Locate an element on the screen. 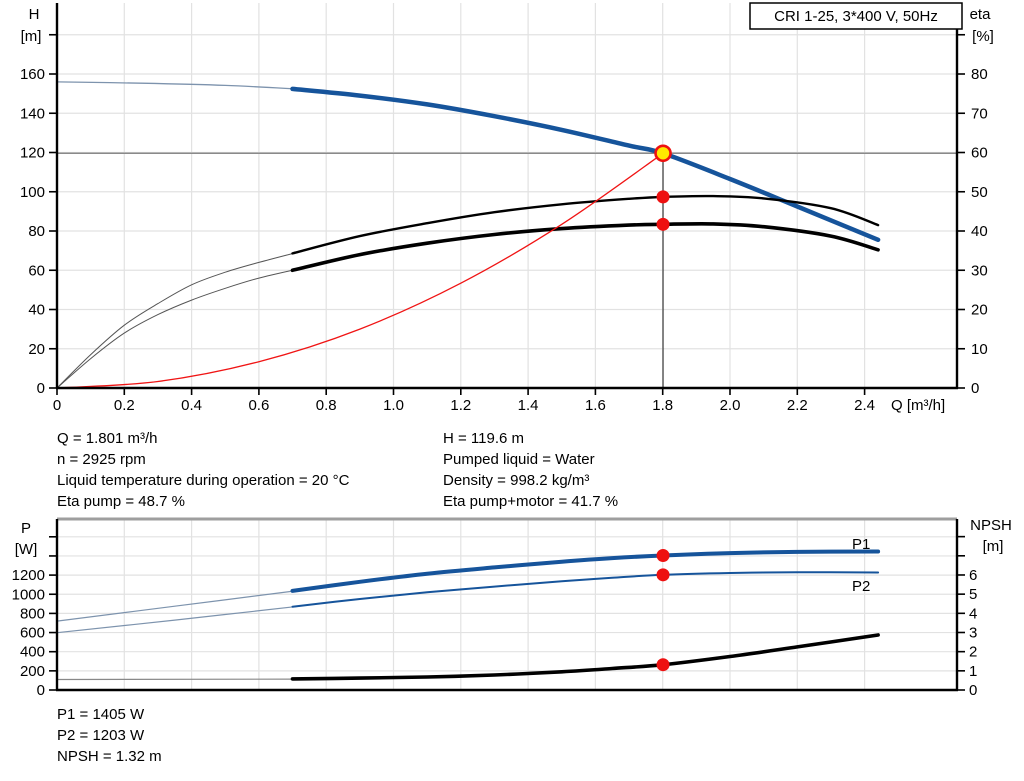  p2-curve is located at coordinates (585, 589).